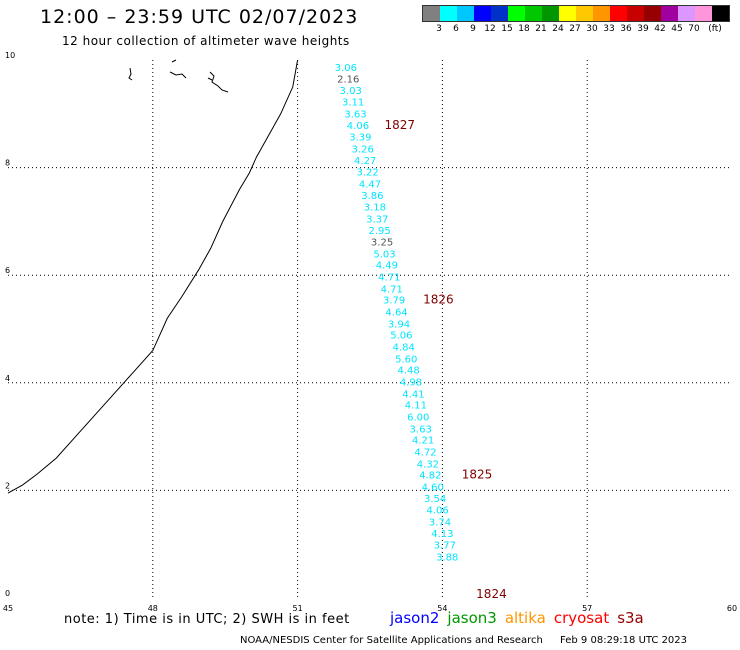 This screenshot has height=650, width=740. What do you see at coordinates (382, 243) in the screenshot?
I see `wave-height-label: 3.25` at bounding box center [382, 243].